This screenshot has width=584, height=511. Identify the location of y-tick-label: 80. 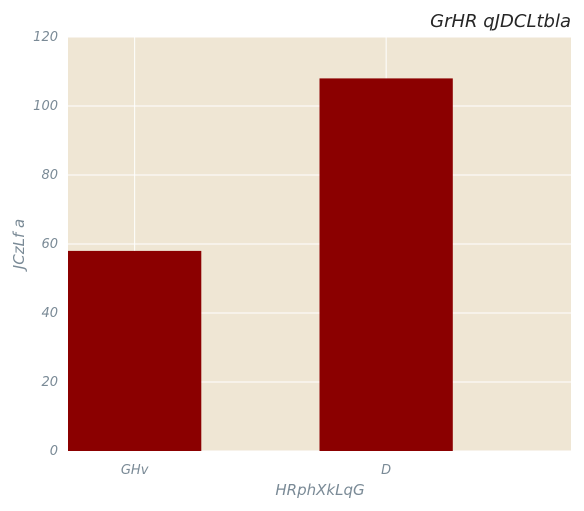
(49, 175).